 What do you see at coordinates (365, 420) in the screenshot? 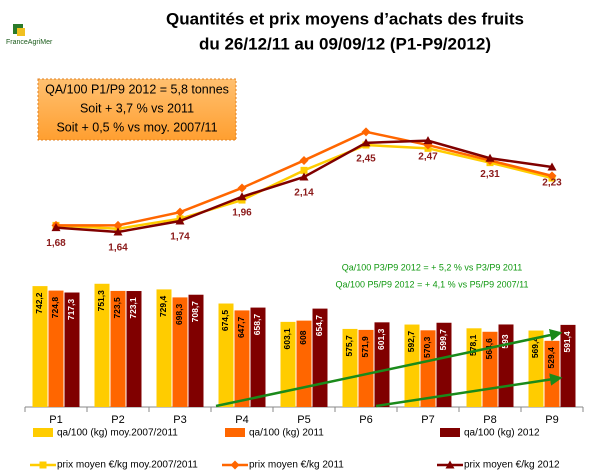
I see `x-tick-label: P6` at bounding box center [365, 420].